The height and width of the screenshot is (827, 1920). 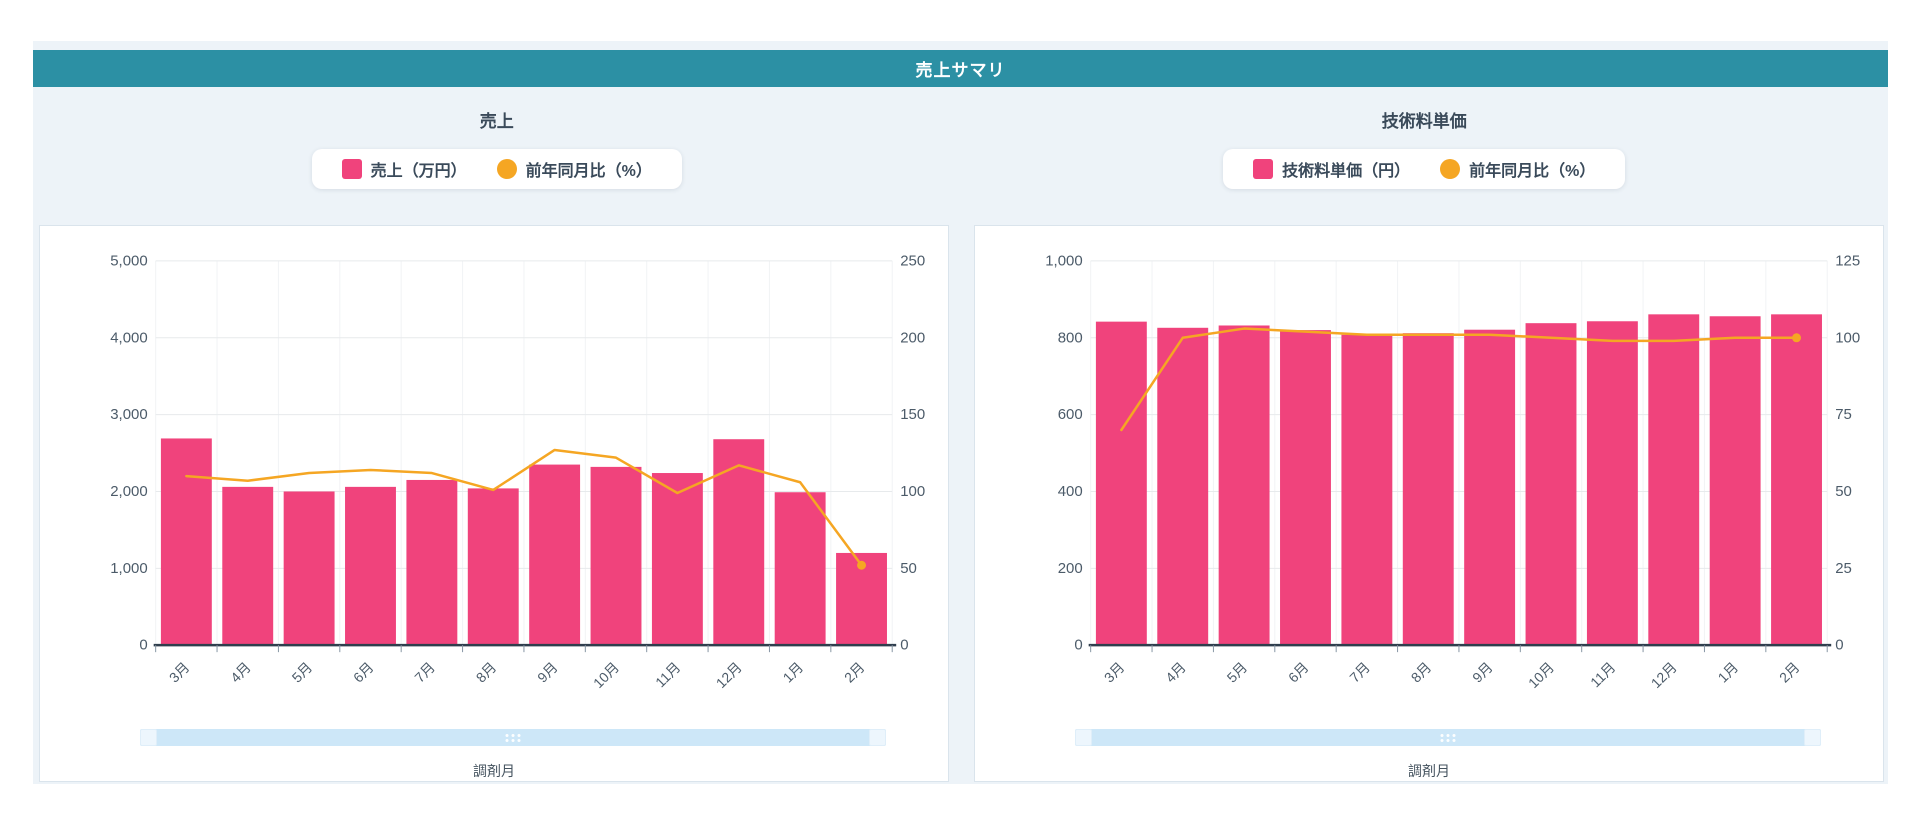 What do you see at coordinates (1796, 480) in the screenshot?
I see `bar-2月` at bounding box center [1796, 480].